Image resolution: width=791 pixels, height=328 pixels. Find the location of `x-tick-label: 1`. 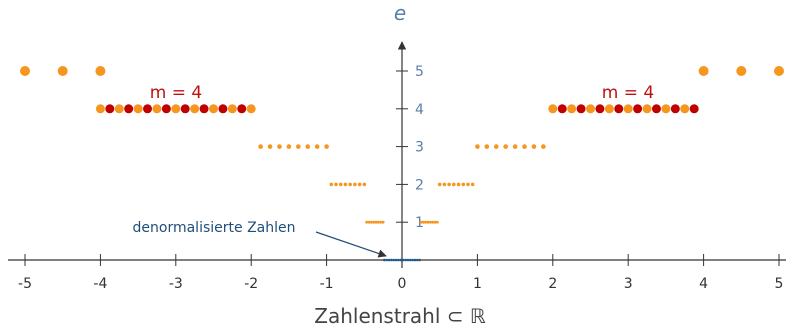

x-tick-label: 1 is located at coordinates (477, 284).